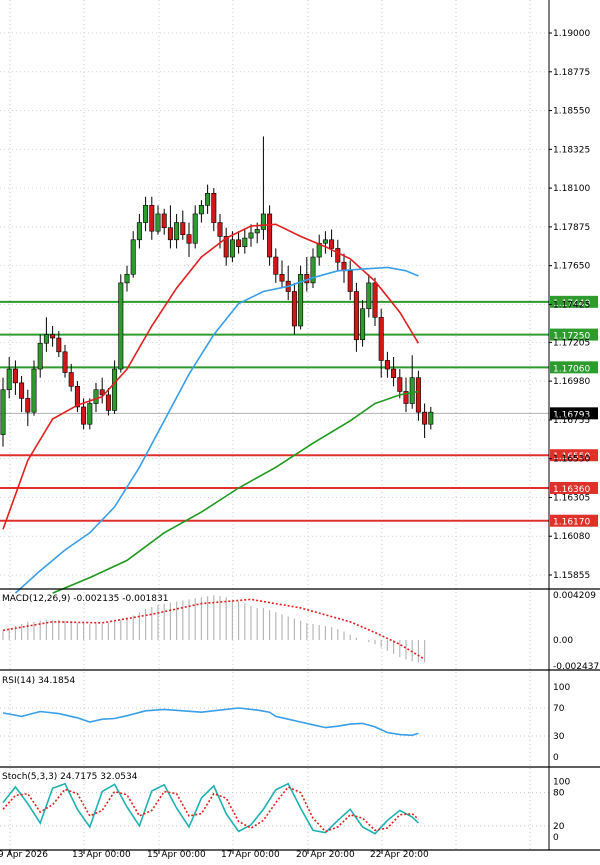 This screenshot has width=600, height=865. Describe the element at coordinates (571, 73) in the screenshot. I see `y-tick-label: 1.18775` at that location.